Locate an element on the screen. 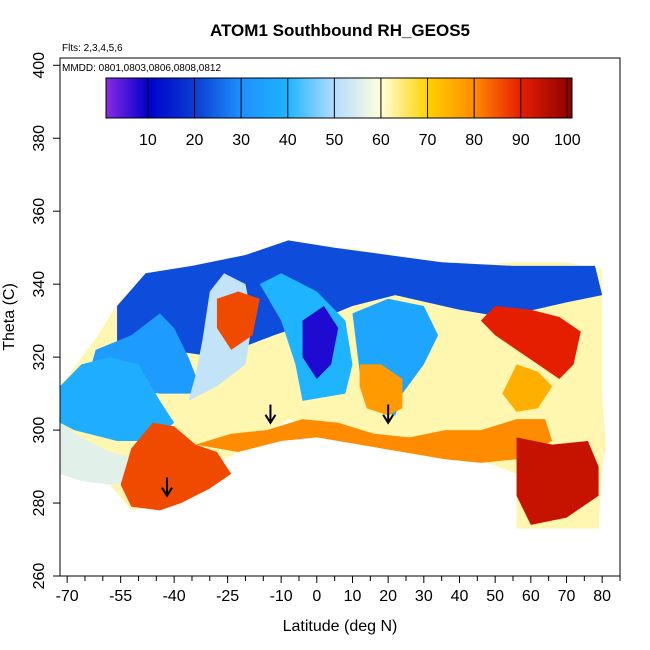 This screenshot has height=650, width=650. y-tick-label: 260 is located at coordinates (39, 576).